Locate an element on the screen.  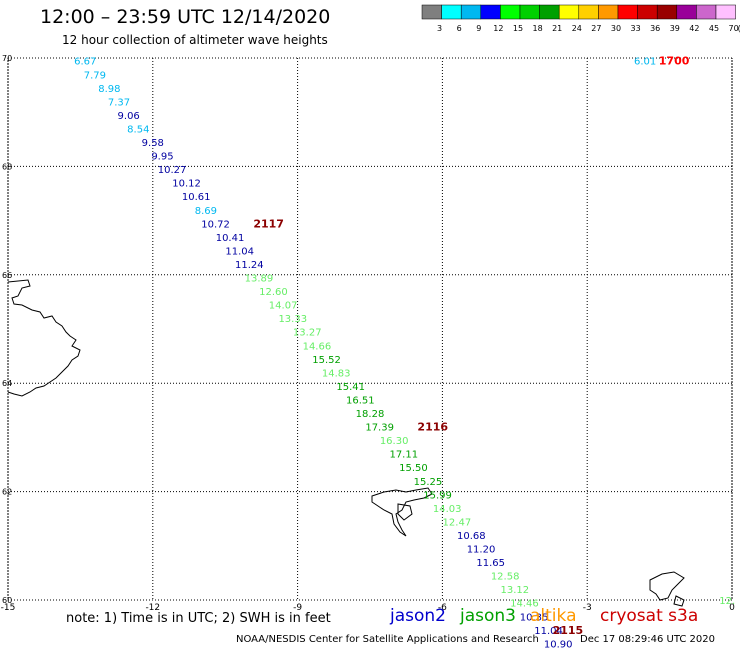
wave-height-value: 14.66 is located at coordinates (317, 346).